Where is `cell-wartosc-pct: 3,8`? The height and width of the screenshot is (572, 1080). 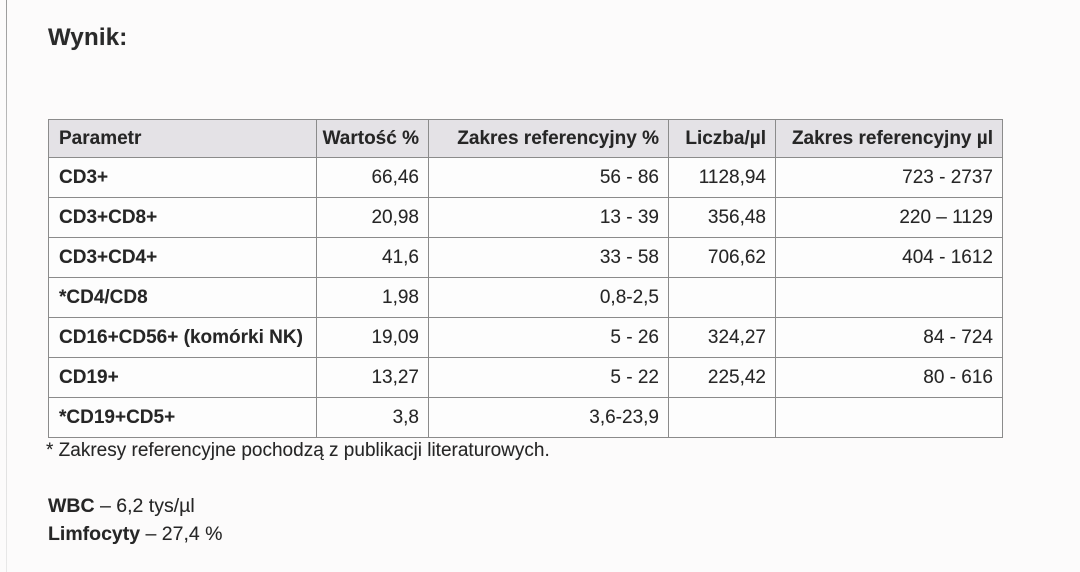 cell-wartosc-pct: 3,8 is located at coordinates (372, 417).